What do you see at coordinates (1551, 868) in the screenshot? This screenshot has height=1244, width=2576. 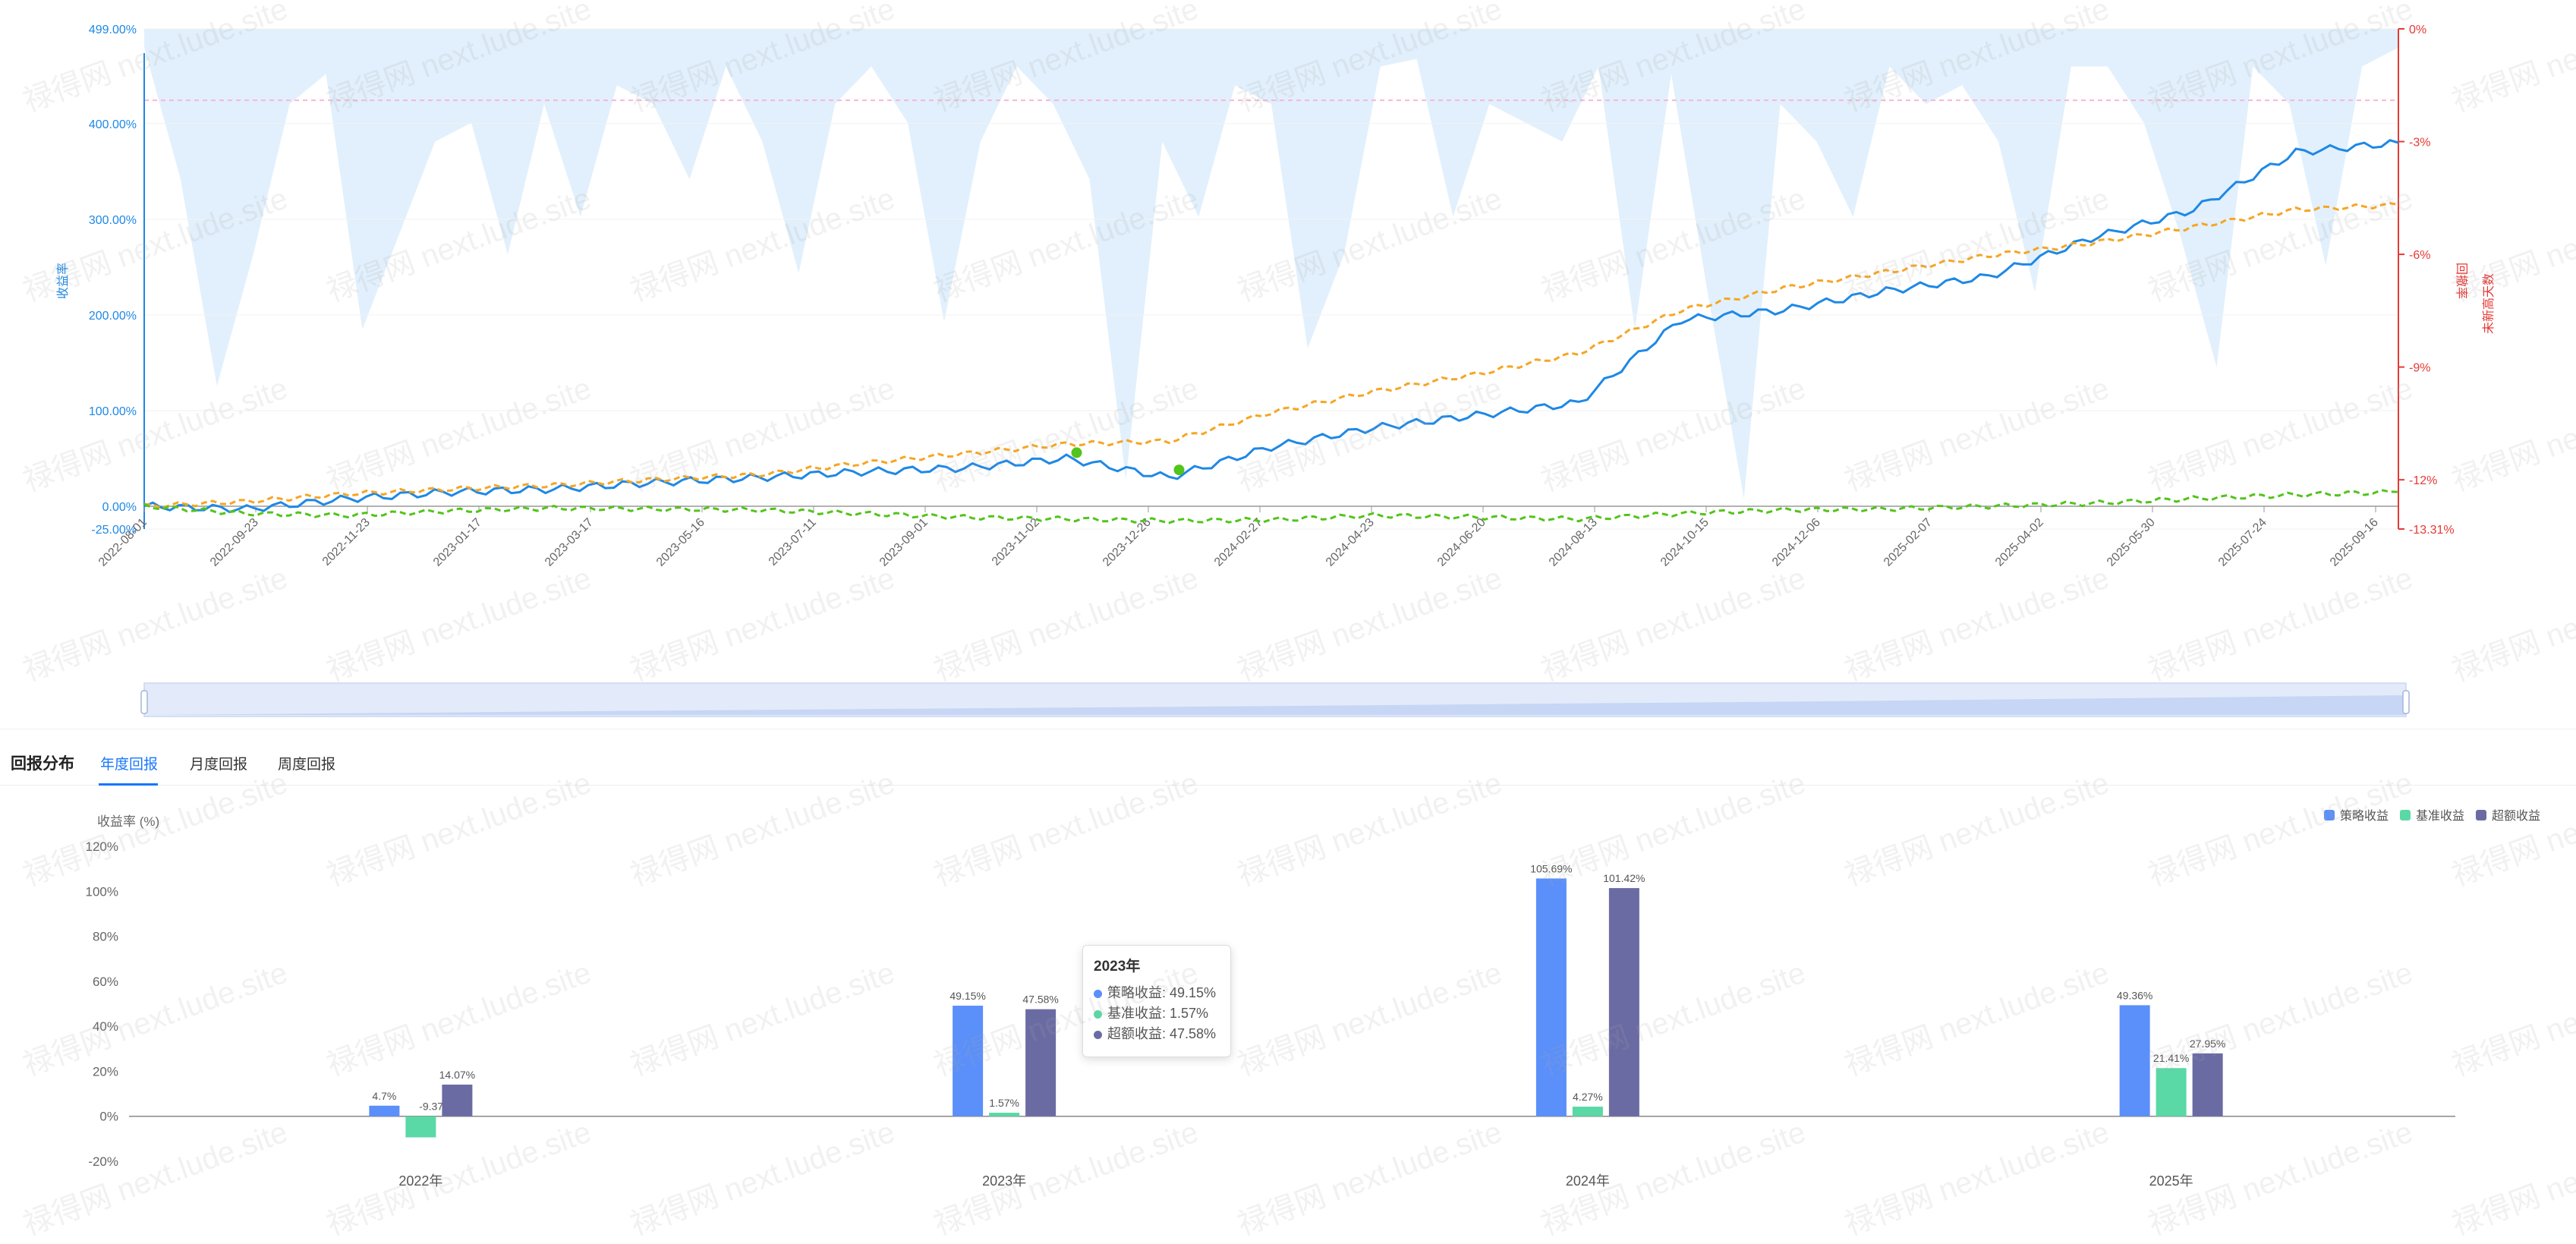 I see `bar-value-label: 105.69%` at bounding box center [1551, 868].